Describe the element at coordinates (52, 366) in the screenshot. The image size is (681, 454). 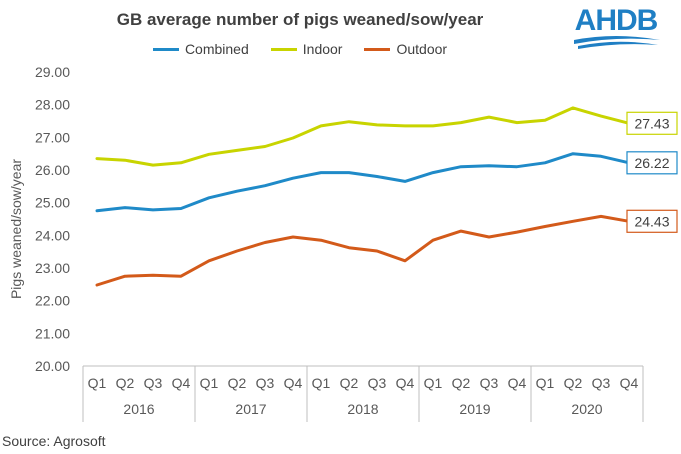
I see `y-tick-label: 20.00` at that location.